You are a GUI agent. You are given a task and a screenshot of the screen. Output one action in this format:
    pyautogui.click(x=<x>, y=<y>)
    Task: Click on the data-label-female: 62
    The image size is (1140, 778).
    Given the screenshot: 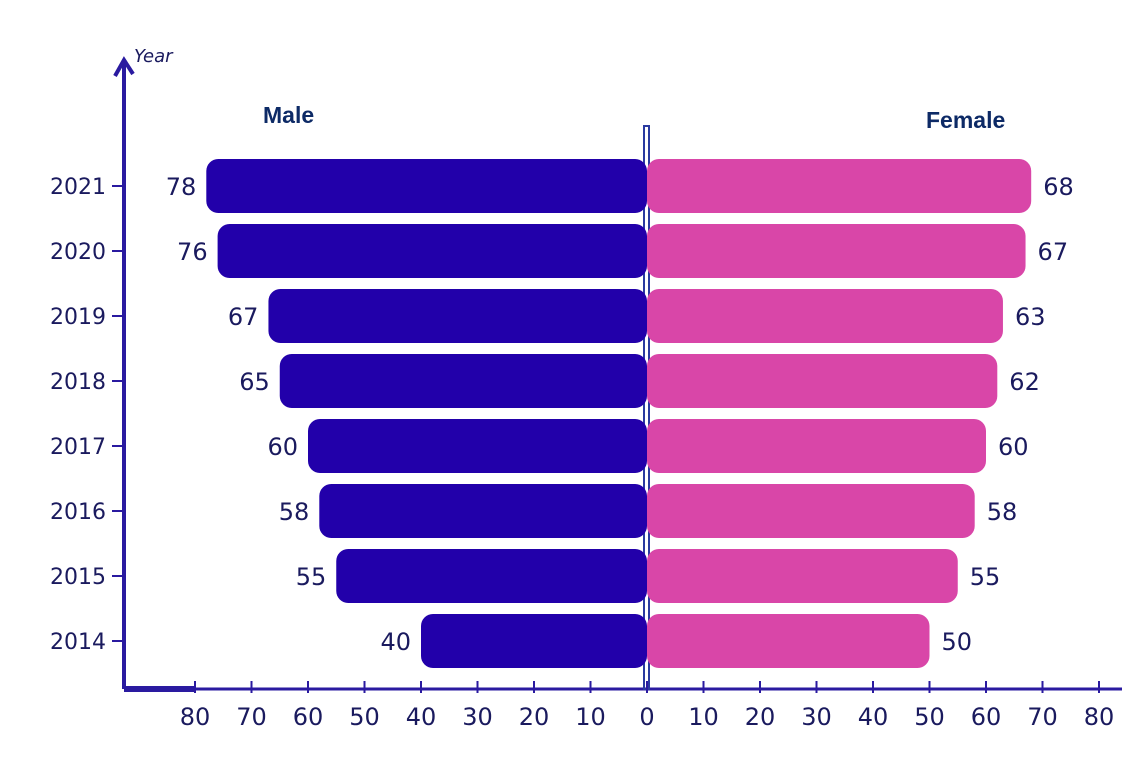 What is the action you would take?
    pyautogui.click(x=1024, y=382)
    